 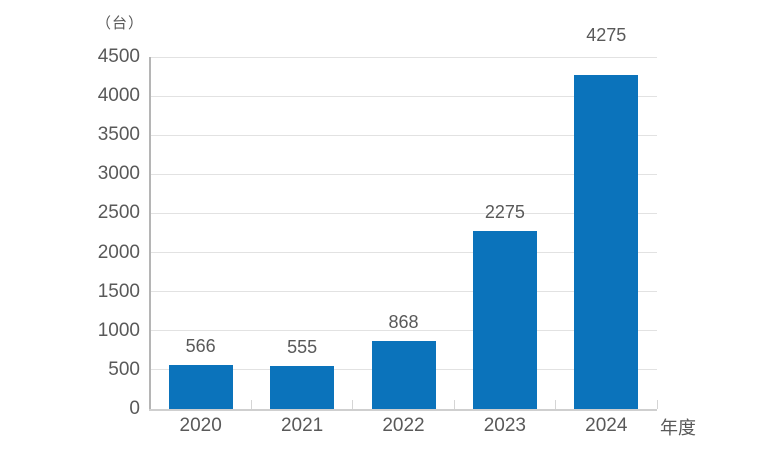 I want to click on bar-2024, so click(x=606, y=241).